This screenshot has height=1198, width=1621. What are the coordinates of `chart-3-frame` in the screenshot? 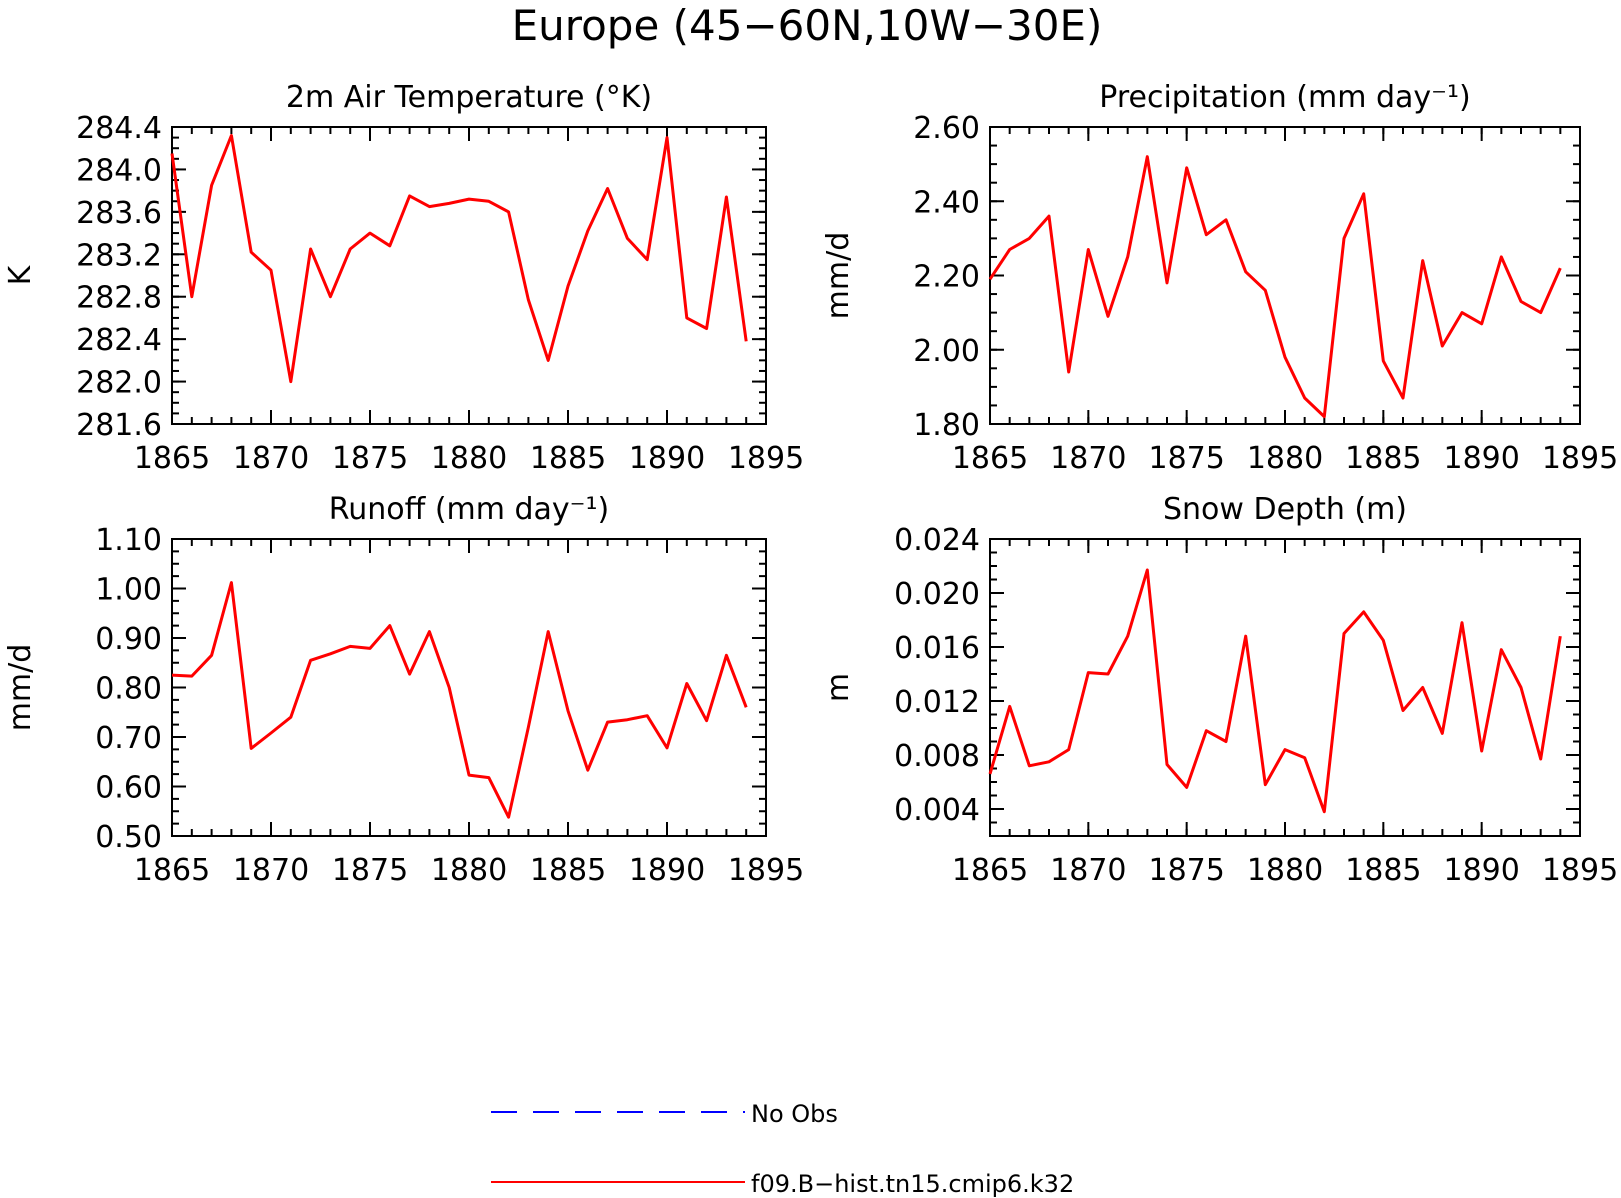 It's located at (1285, 687).